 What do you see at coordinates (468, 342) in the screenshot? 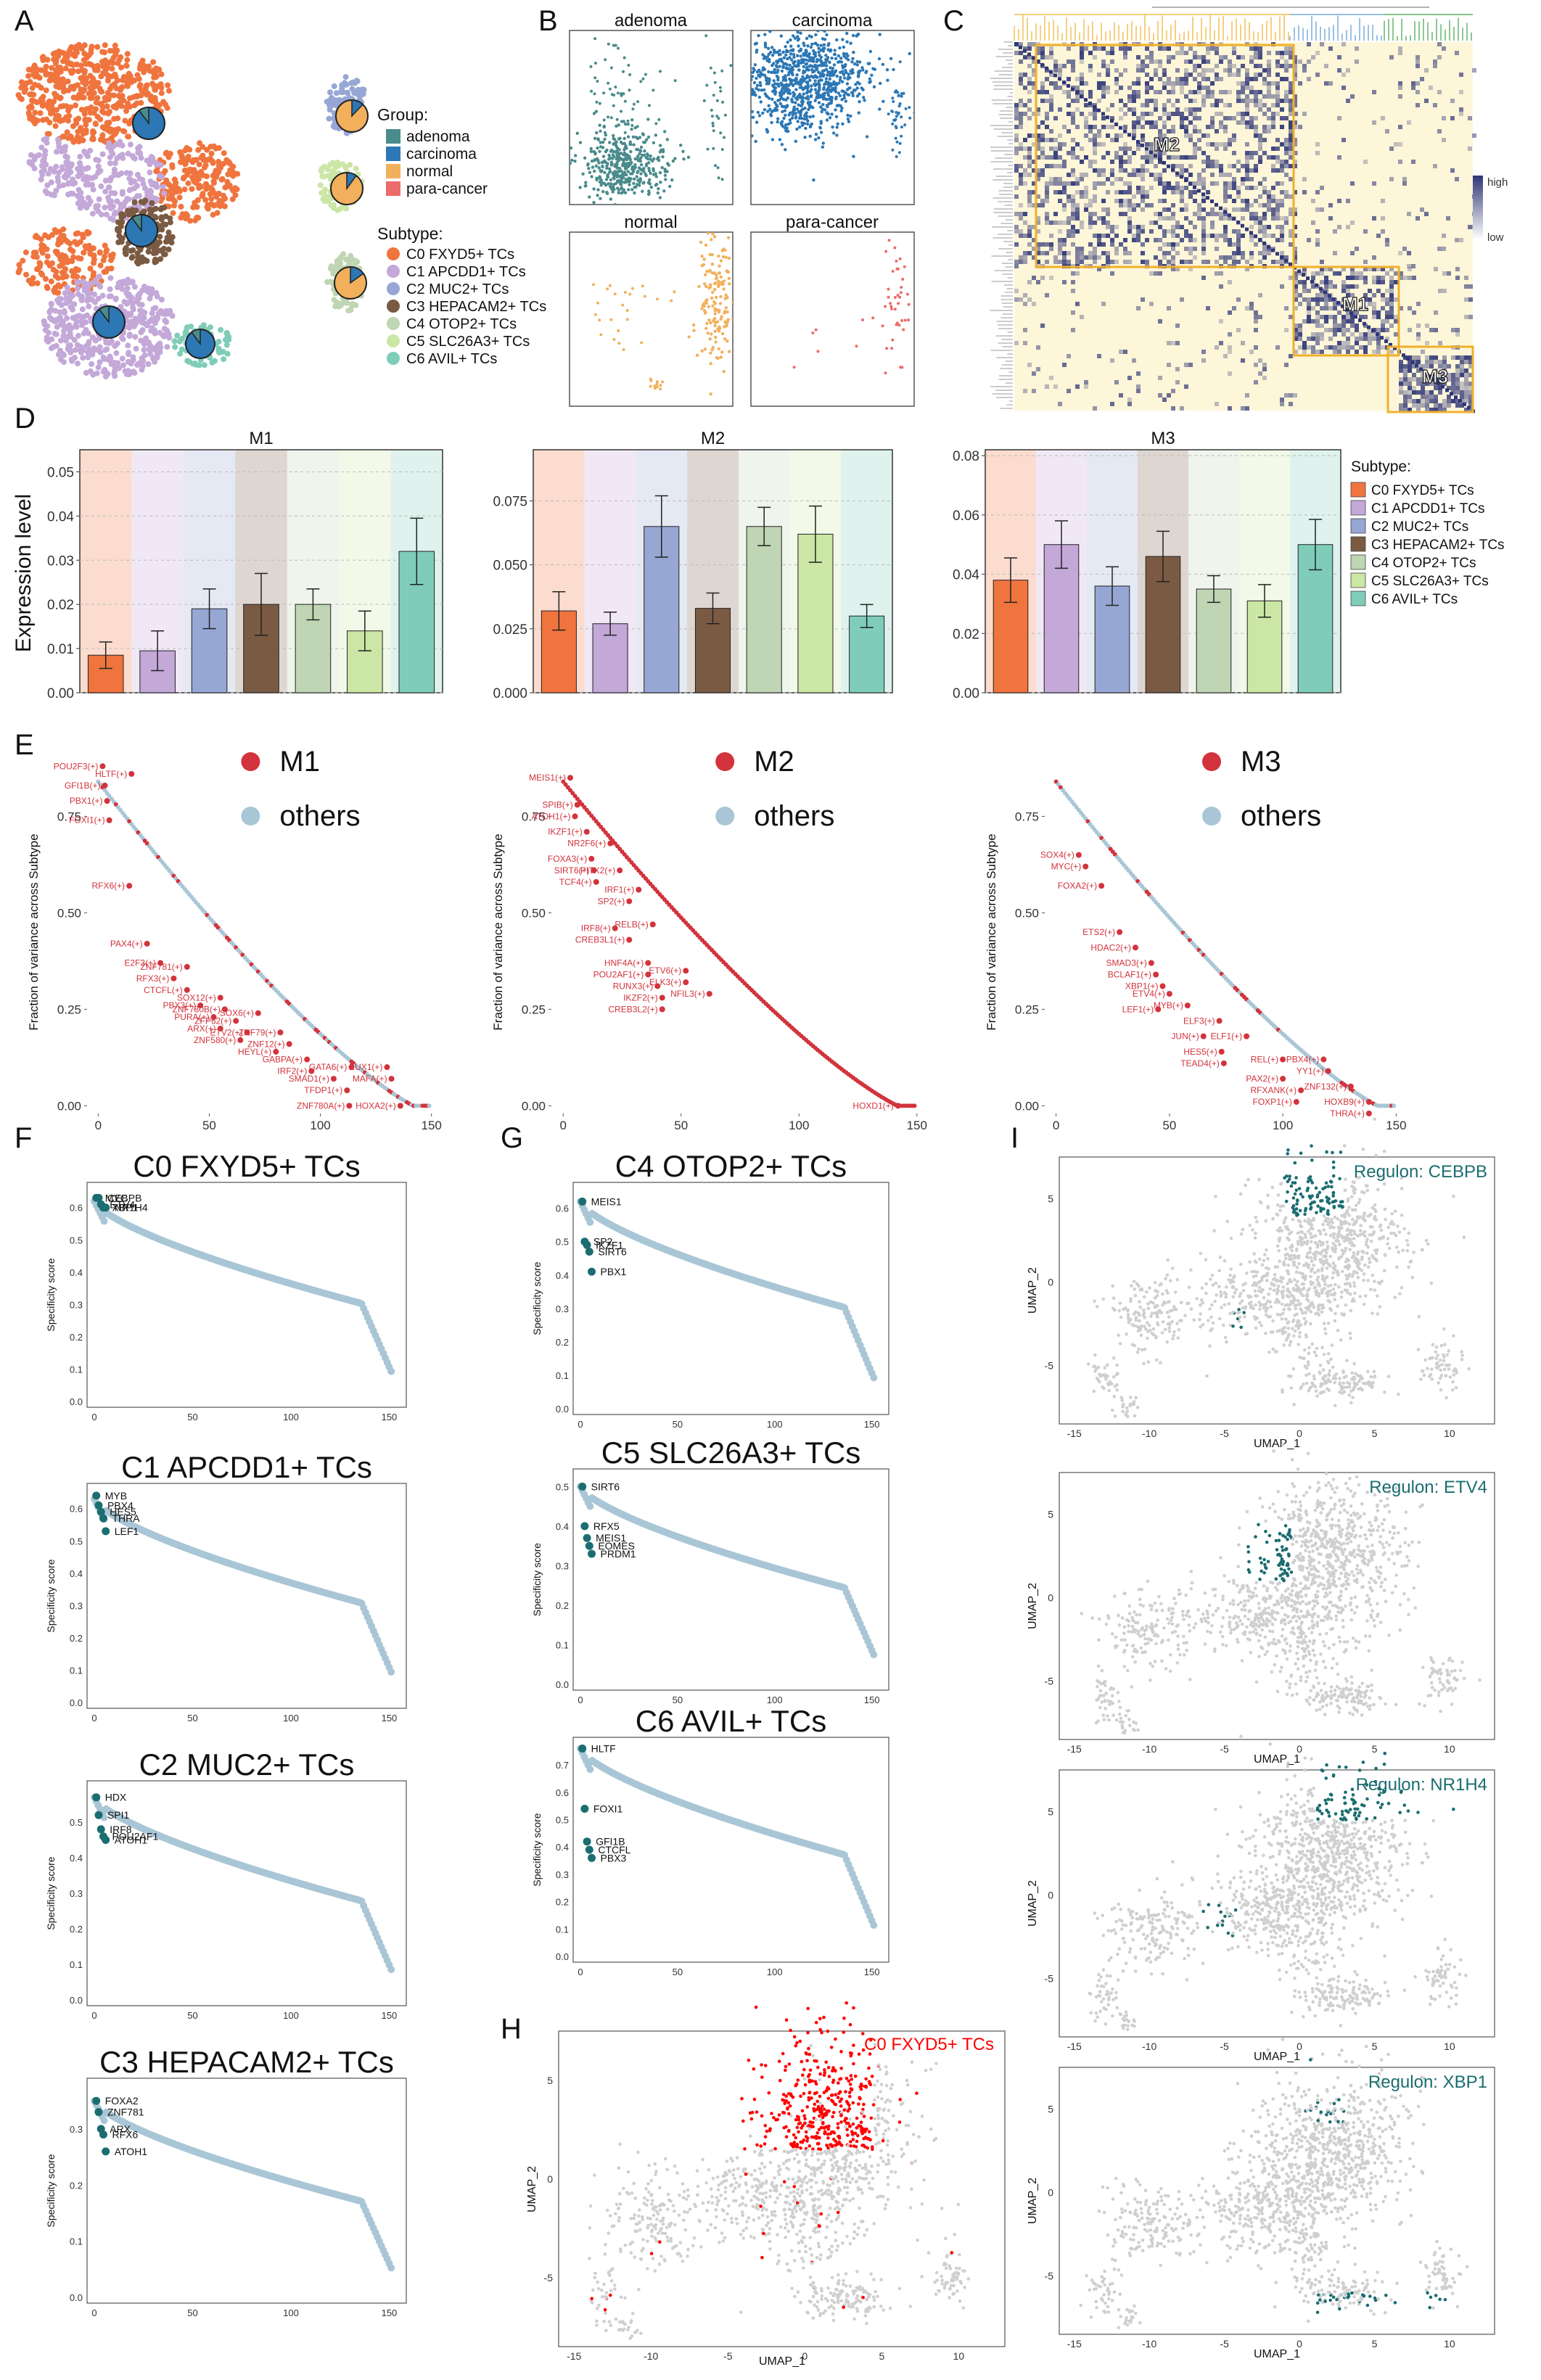
I see `subtype-legend-label: C5 SLC26A3+ TCs` at bounding box center [468, 342].